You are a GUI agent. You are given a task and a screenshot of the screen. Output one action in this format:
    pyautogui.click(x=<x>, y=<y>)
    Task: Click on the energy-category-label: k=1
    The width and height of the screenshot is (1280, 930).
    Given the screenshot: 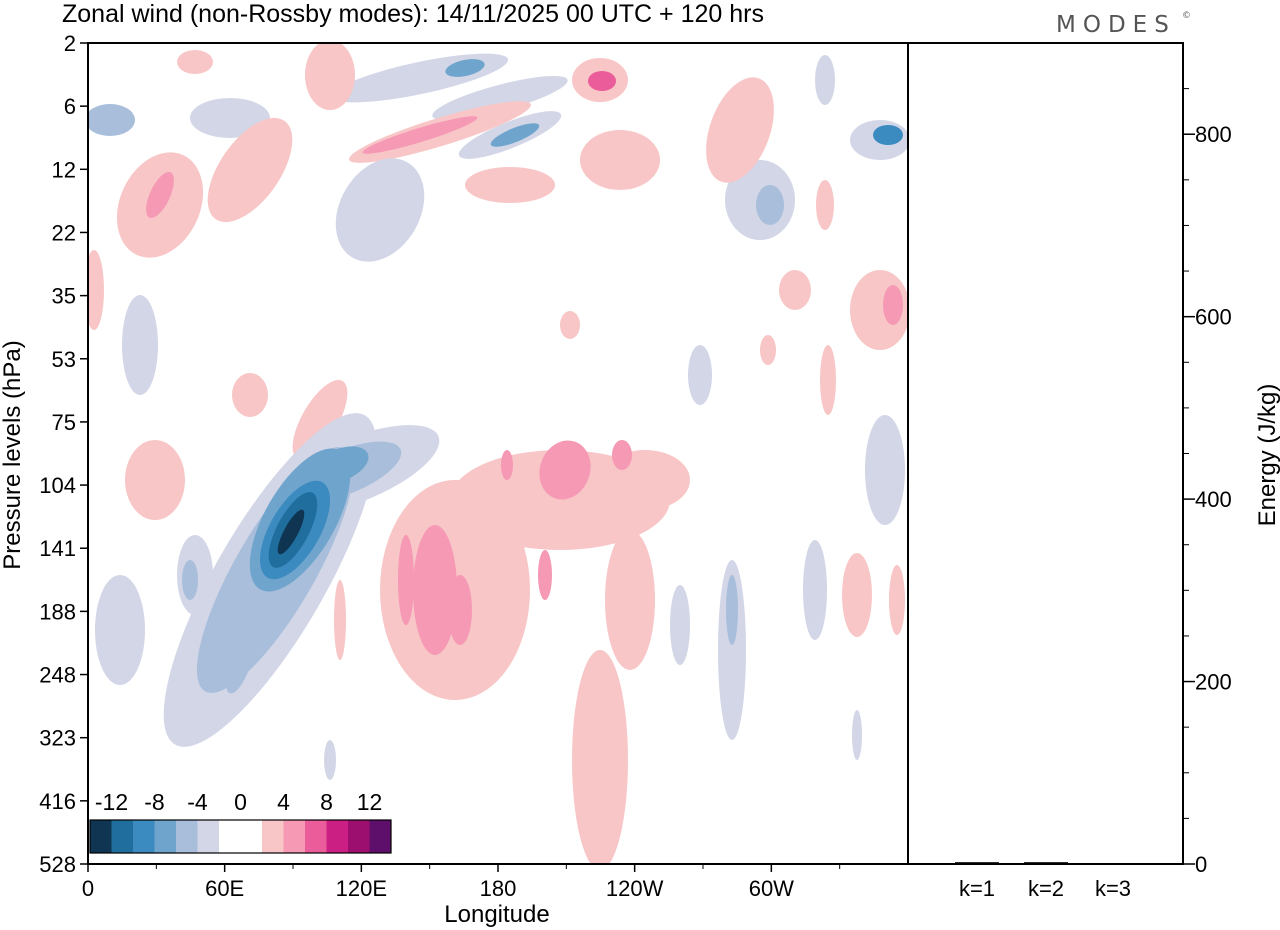 What is the action you would take?
    pyautogui.click(x=977, y=888)
    